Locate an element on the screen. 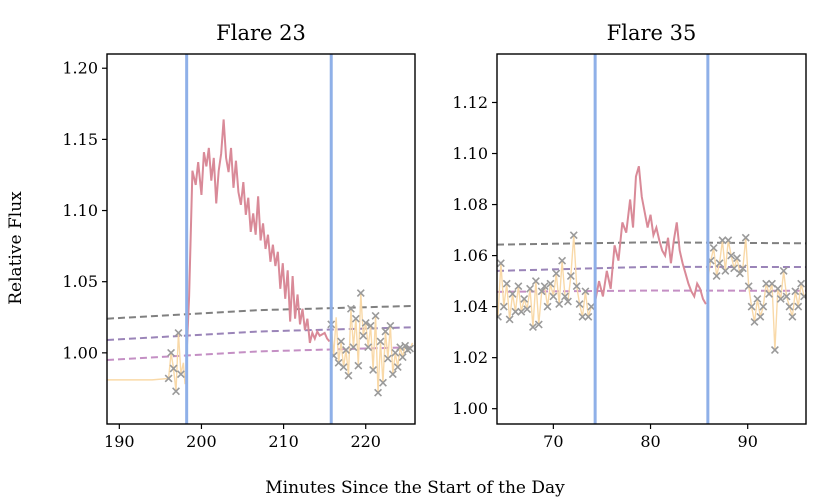 The width and height of the screenshot is (830, 498). y-tick-label: 1.20 is located at coordinates (80, 68).